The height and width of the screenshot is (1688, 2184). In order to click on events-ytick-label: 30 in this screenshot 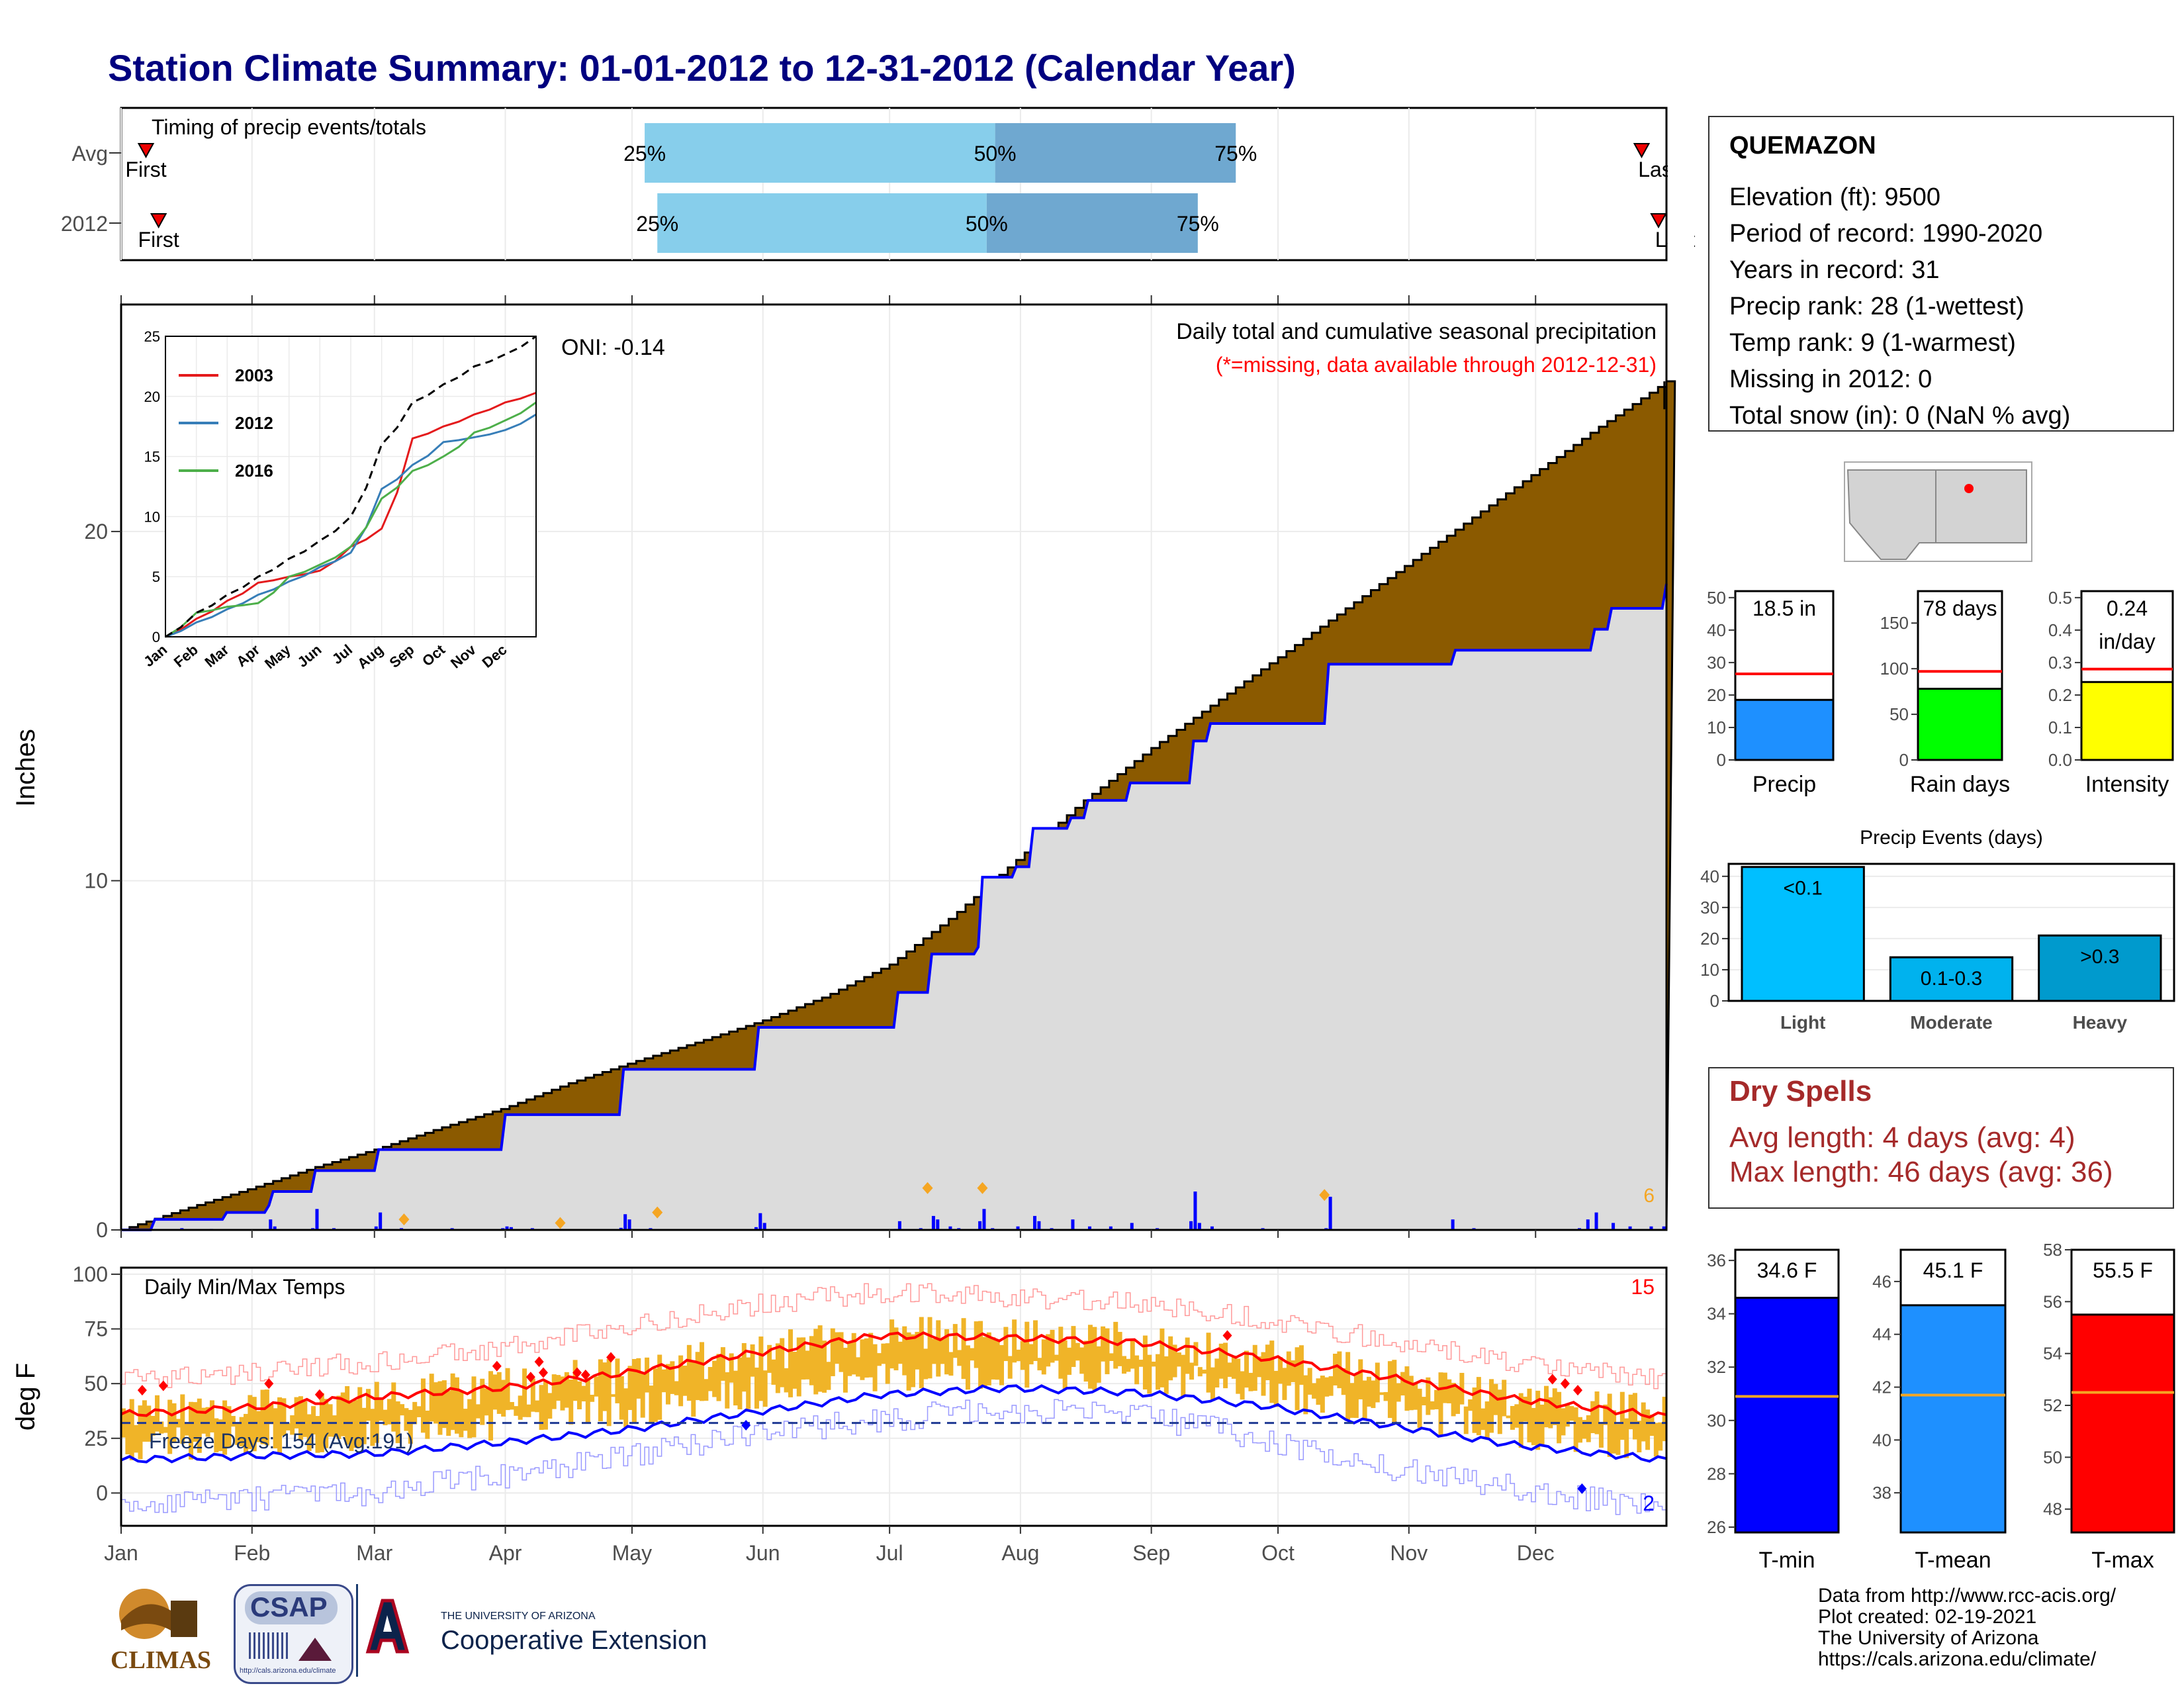, I will do `click(1709, 907)`.